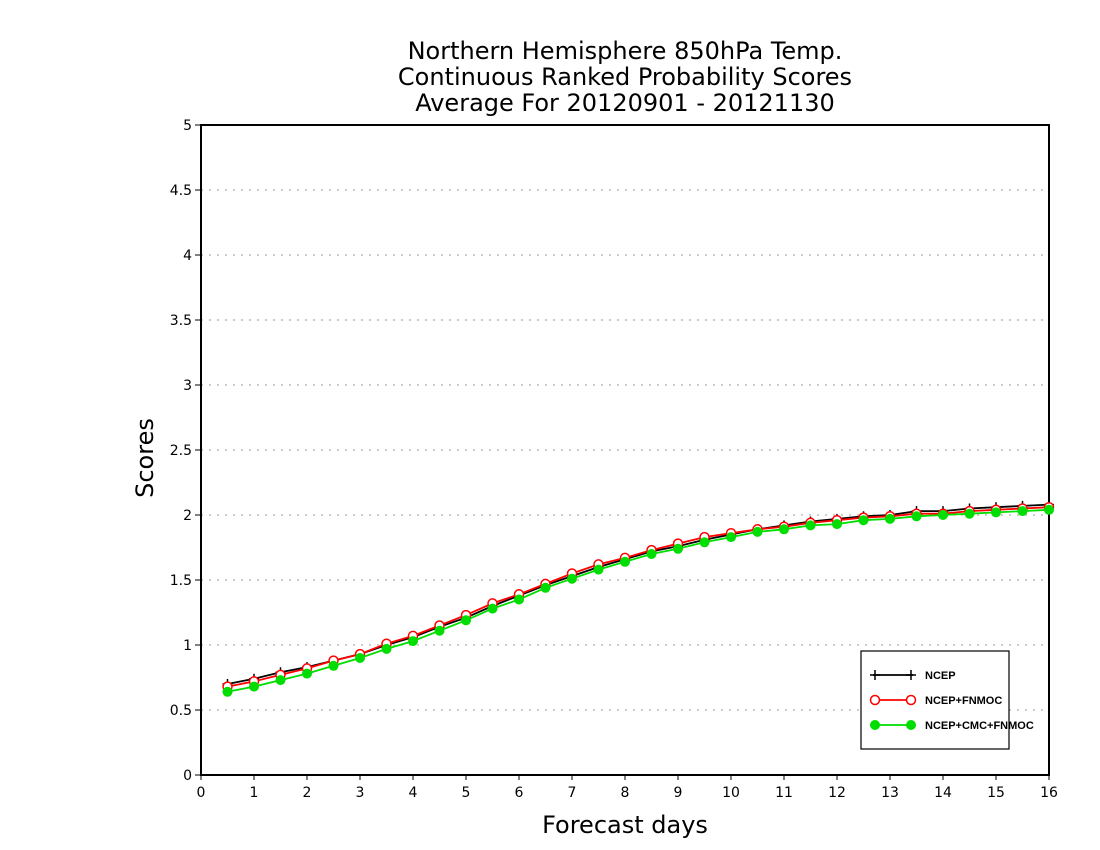 The image size is (1100, 850). I want to click on x-tick-label: 6, so click(519, 793).